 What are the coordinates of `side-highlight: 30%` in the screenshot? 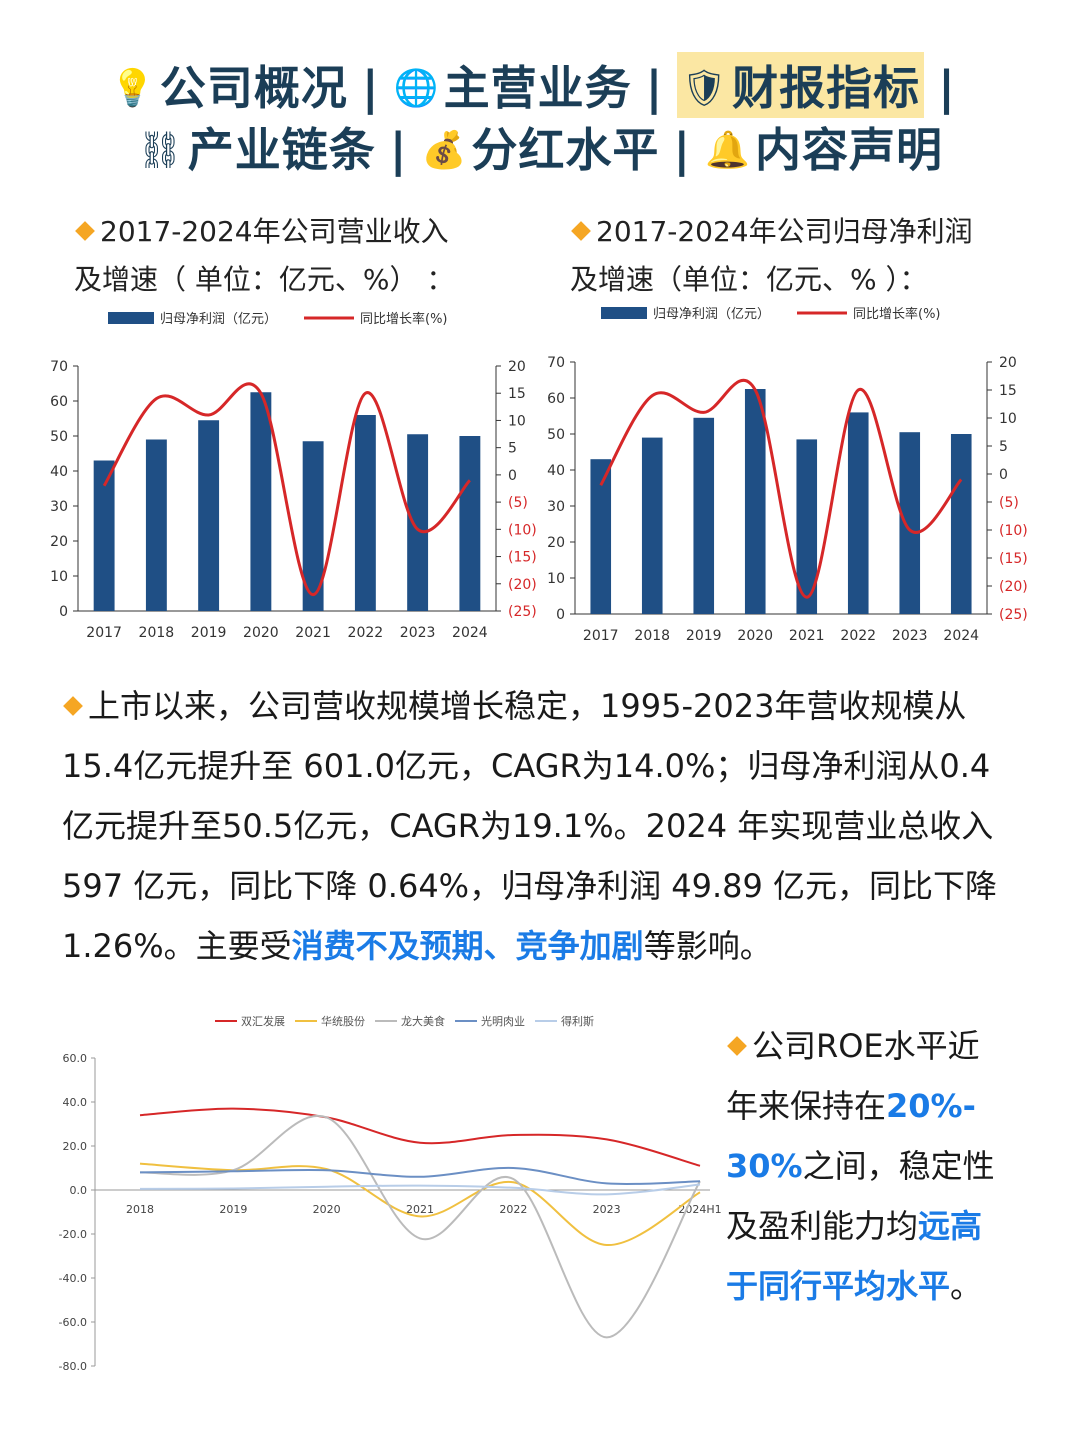 It's located at (764, 1166).